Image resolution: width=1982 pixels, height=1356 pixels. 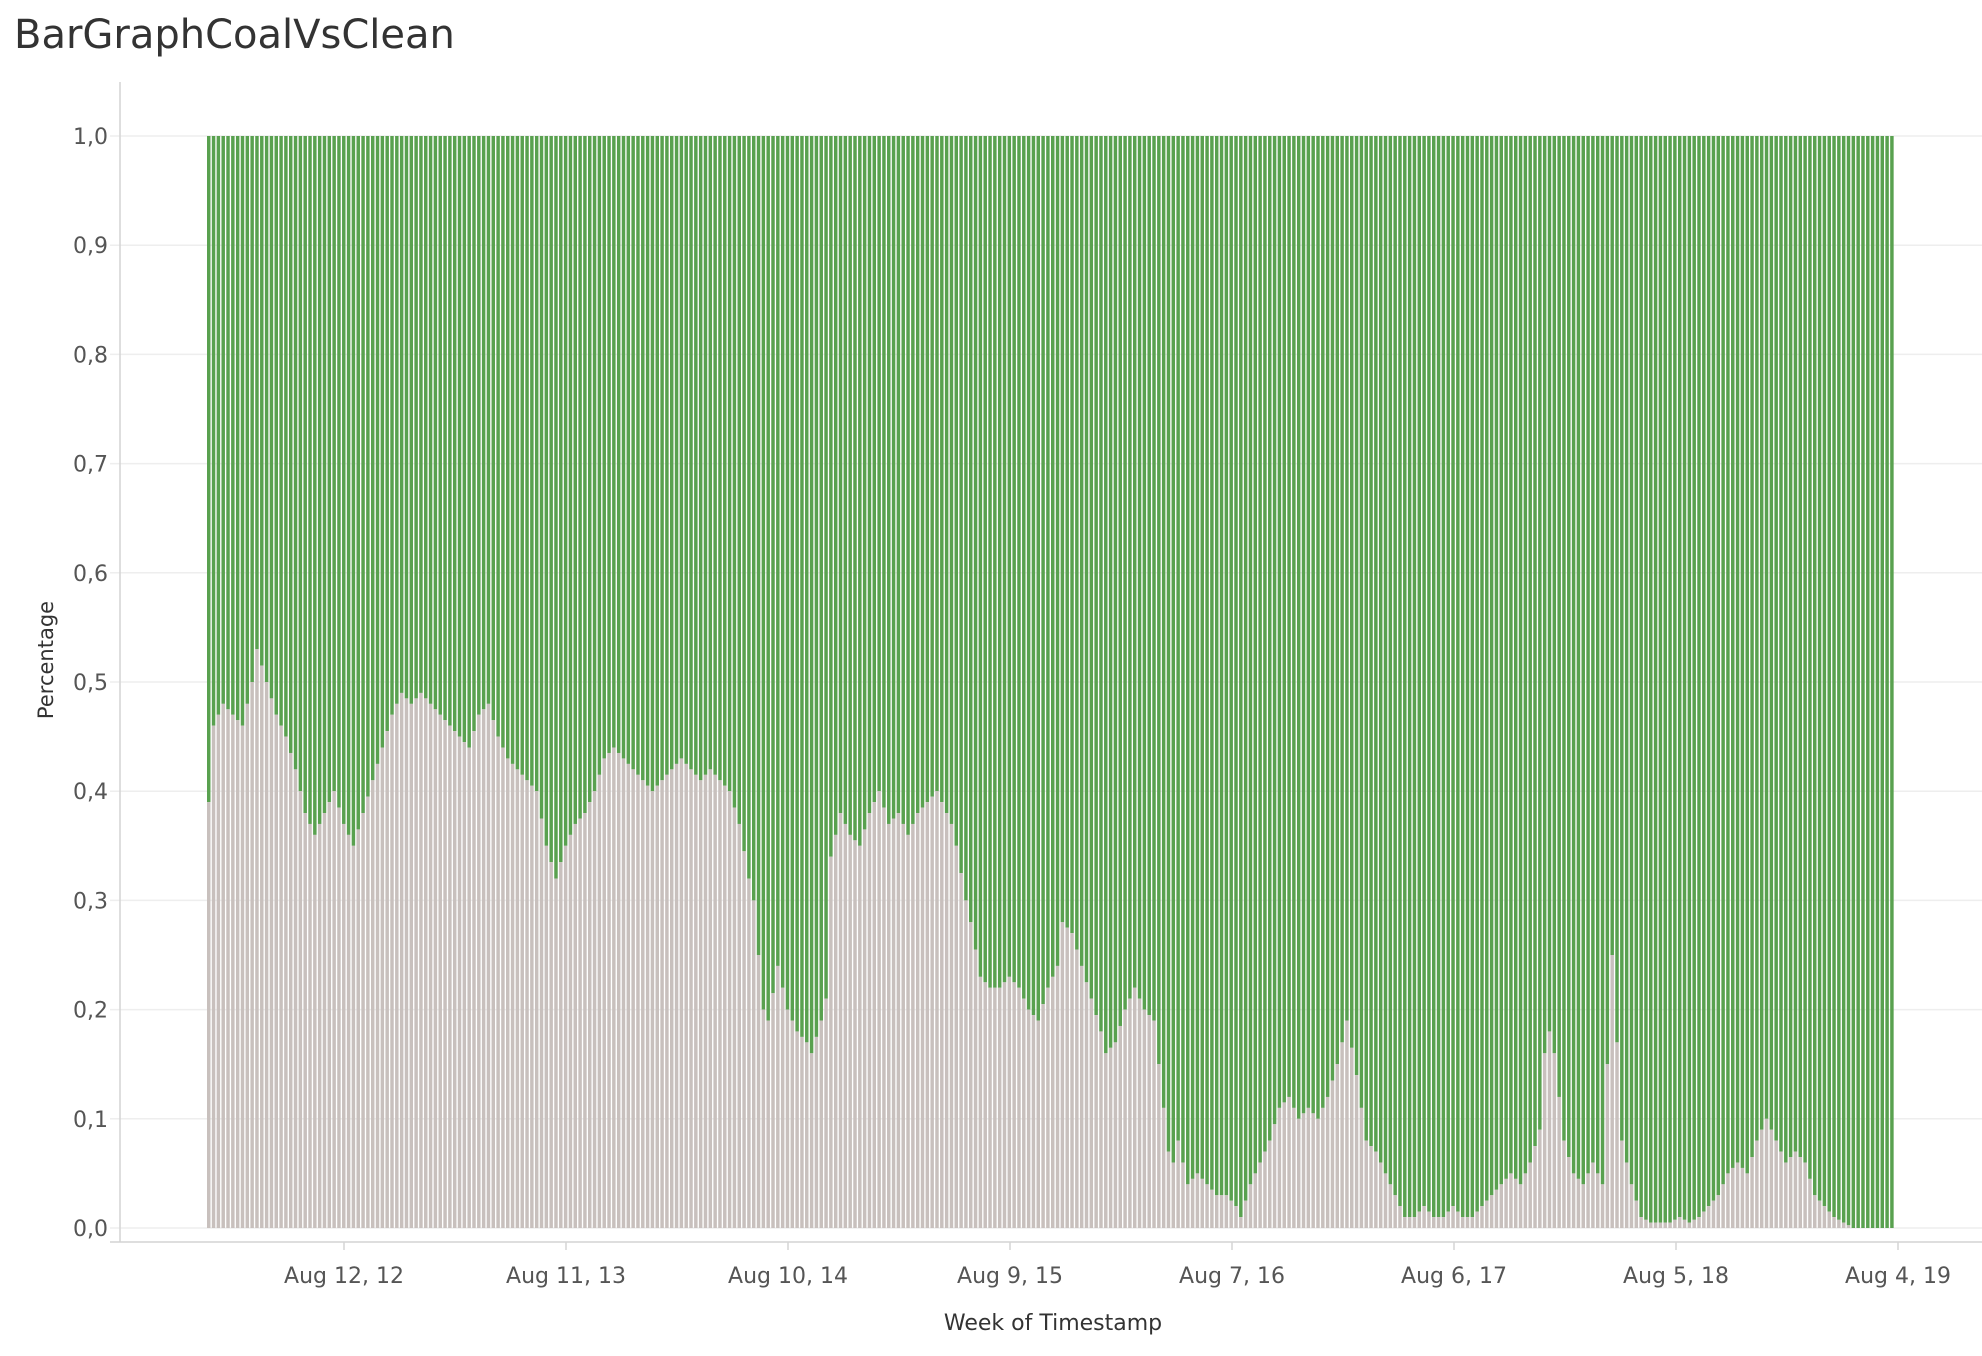 I want to click on y-tick-labels: 0,0 0,1 0,2 0,3 0,4 0,5 0,6 0,7 0,8 0,9 1,0, so click(x=90, y=683).